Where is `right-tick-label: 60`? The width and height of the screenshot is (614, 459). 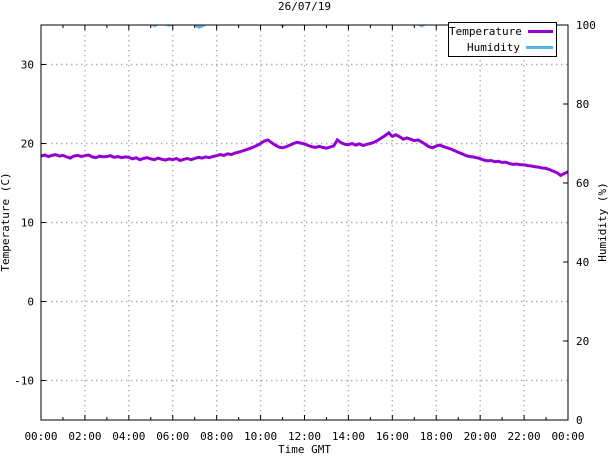
right-tick-label: 60 is located at coordinates (582, 183).